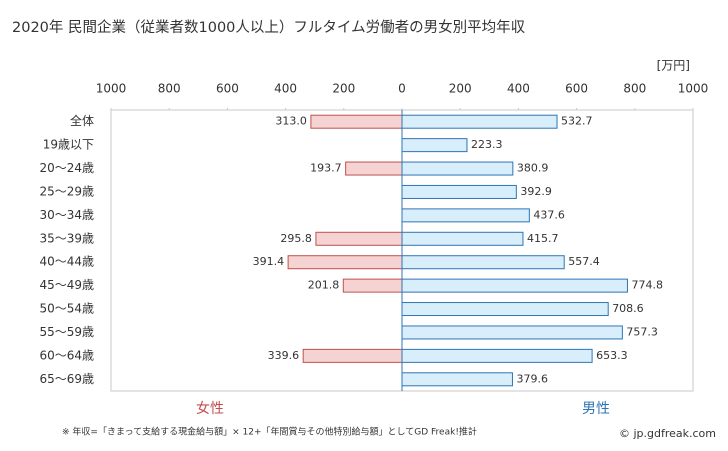 The height and width of the screenshot is (451, 728). Describe the element at coordinates (543, 238) in the screenshot. I see `value-label: 415.7` at that location.